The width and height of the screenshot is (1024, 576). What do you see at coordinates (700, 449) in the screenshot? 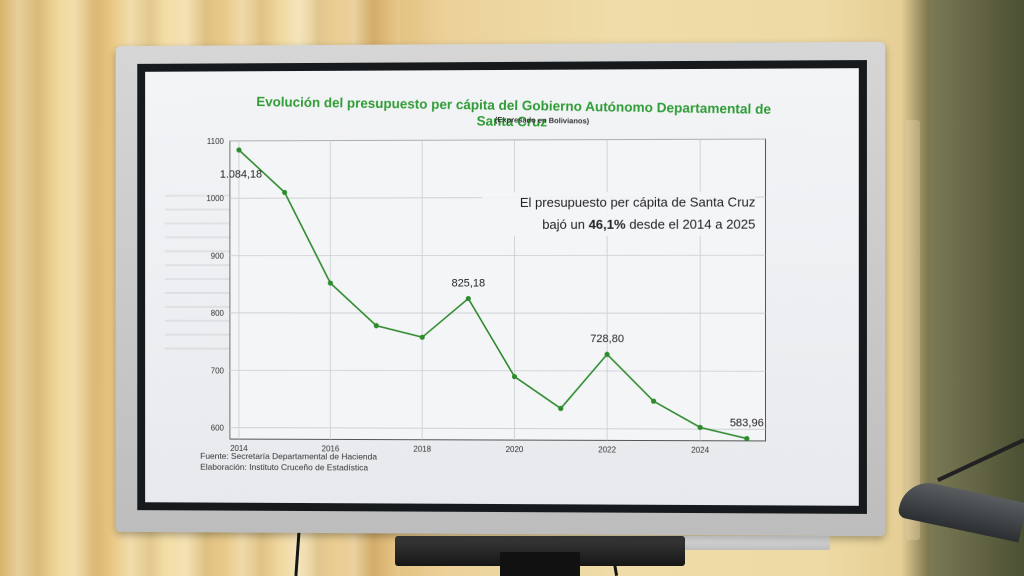
I see `x-tick-label: 2024` at bounding box center [700, 449].